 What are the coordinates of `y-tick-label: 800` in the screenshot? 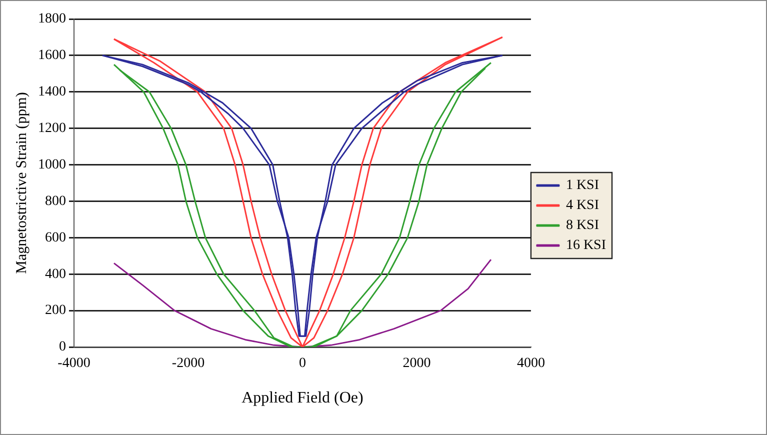 It's located at (55, 201).